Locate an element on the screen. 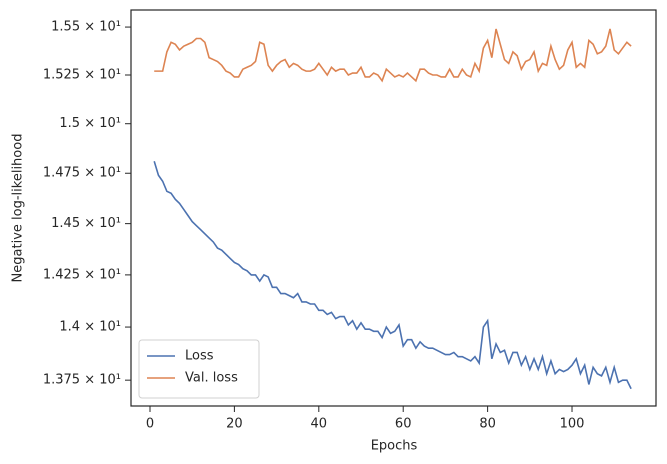 This screenshot has height=464, width=667. x-tick-label: 100 is located at coordinates (572, 424).